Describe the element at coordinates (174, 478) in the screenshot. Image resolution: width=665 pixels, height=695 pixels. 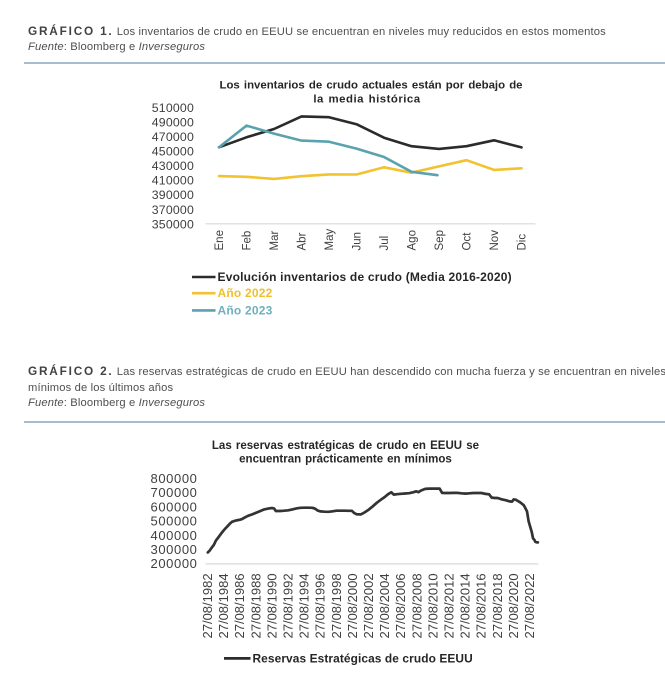
I see `svg-text: 800000` at that location.